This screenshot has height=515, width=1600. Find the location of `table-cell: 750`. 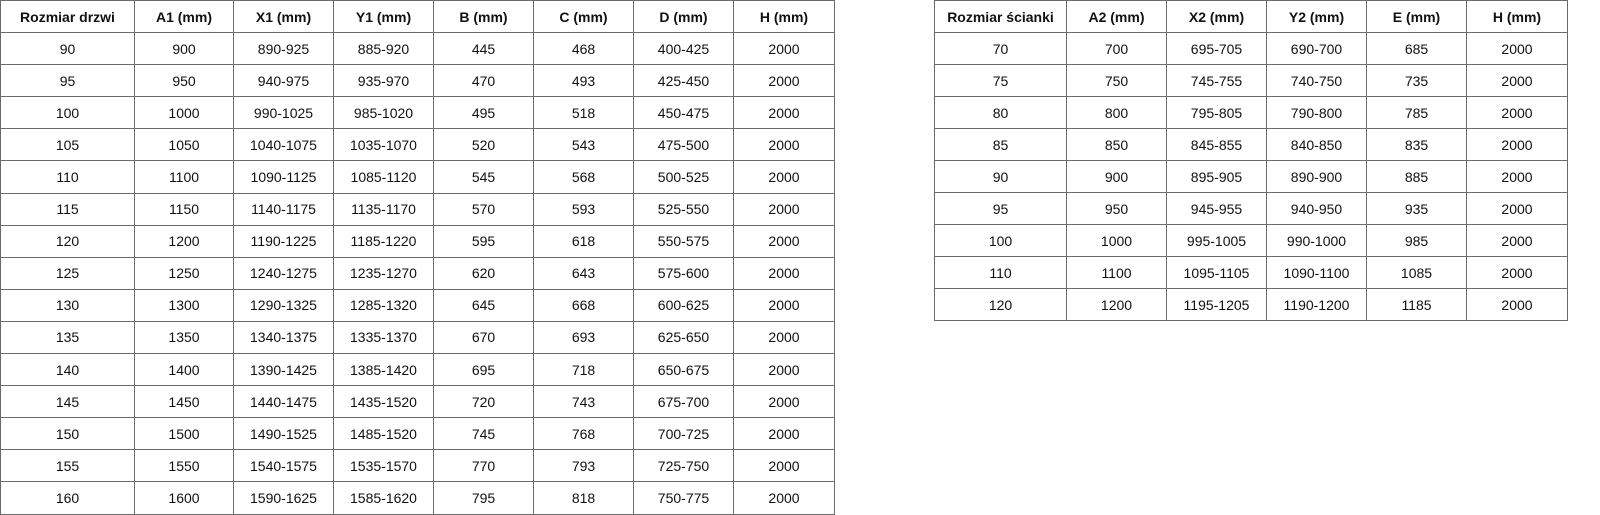

table-cell: 750 is located at coordinates (1116, 80).